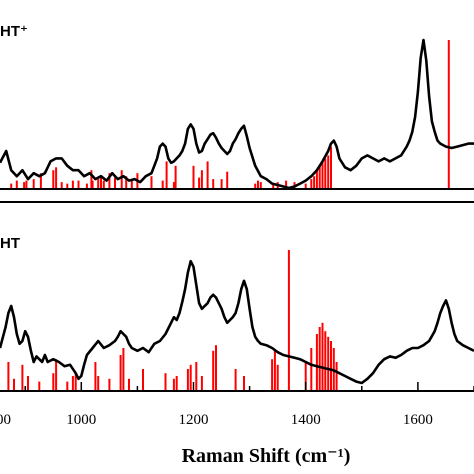 The width and height of the screenshot is (474, 474). I want to click on x-tick-label: 1600, so click(418, 420).